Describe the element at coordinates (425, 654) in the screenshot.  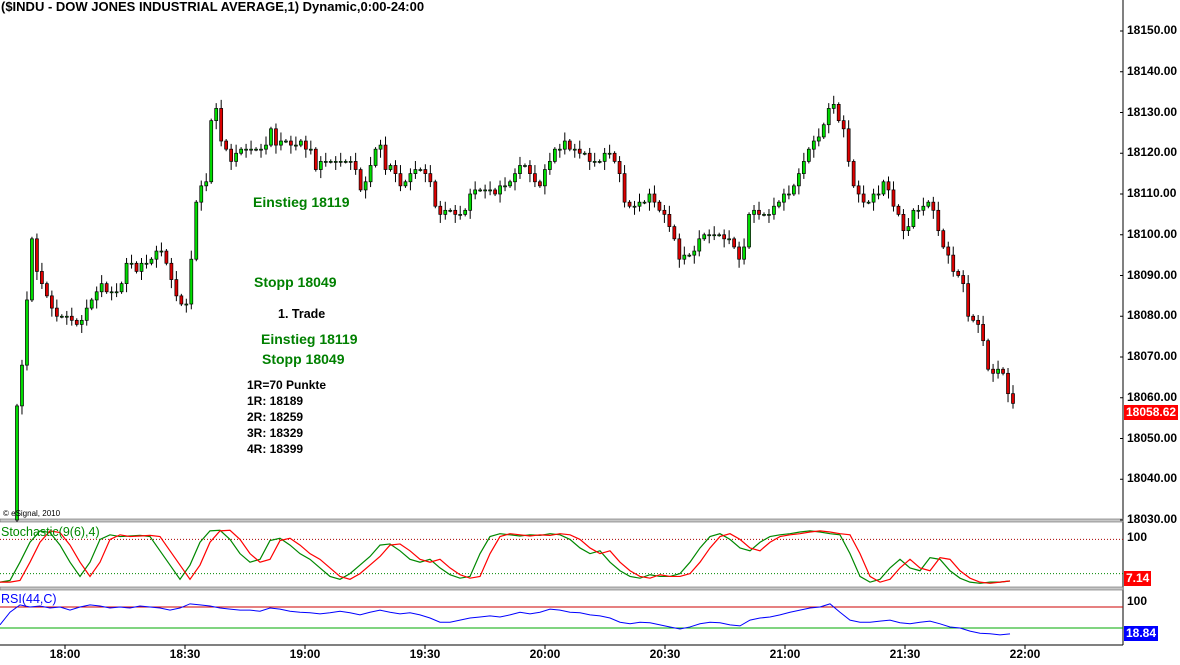
I see `time-tick-label: 19:30` at that location.